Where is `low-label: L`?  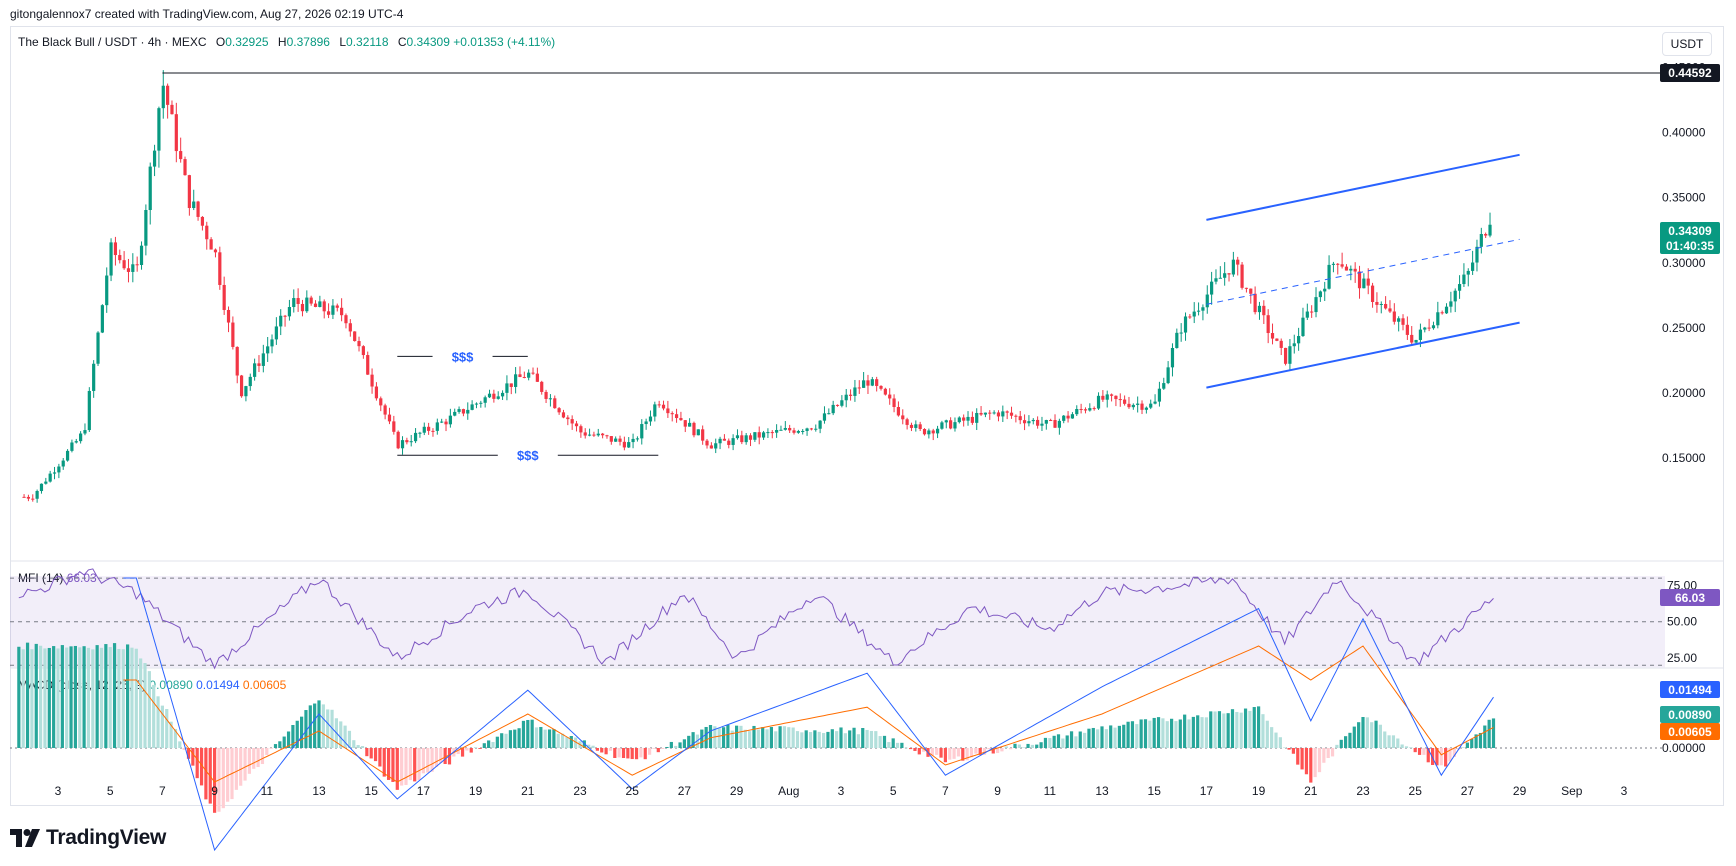 low-label: L is located at coordinates (343, 42).